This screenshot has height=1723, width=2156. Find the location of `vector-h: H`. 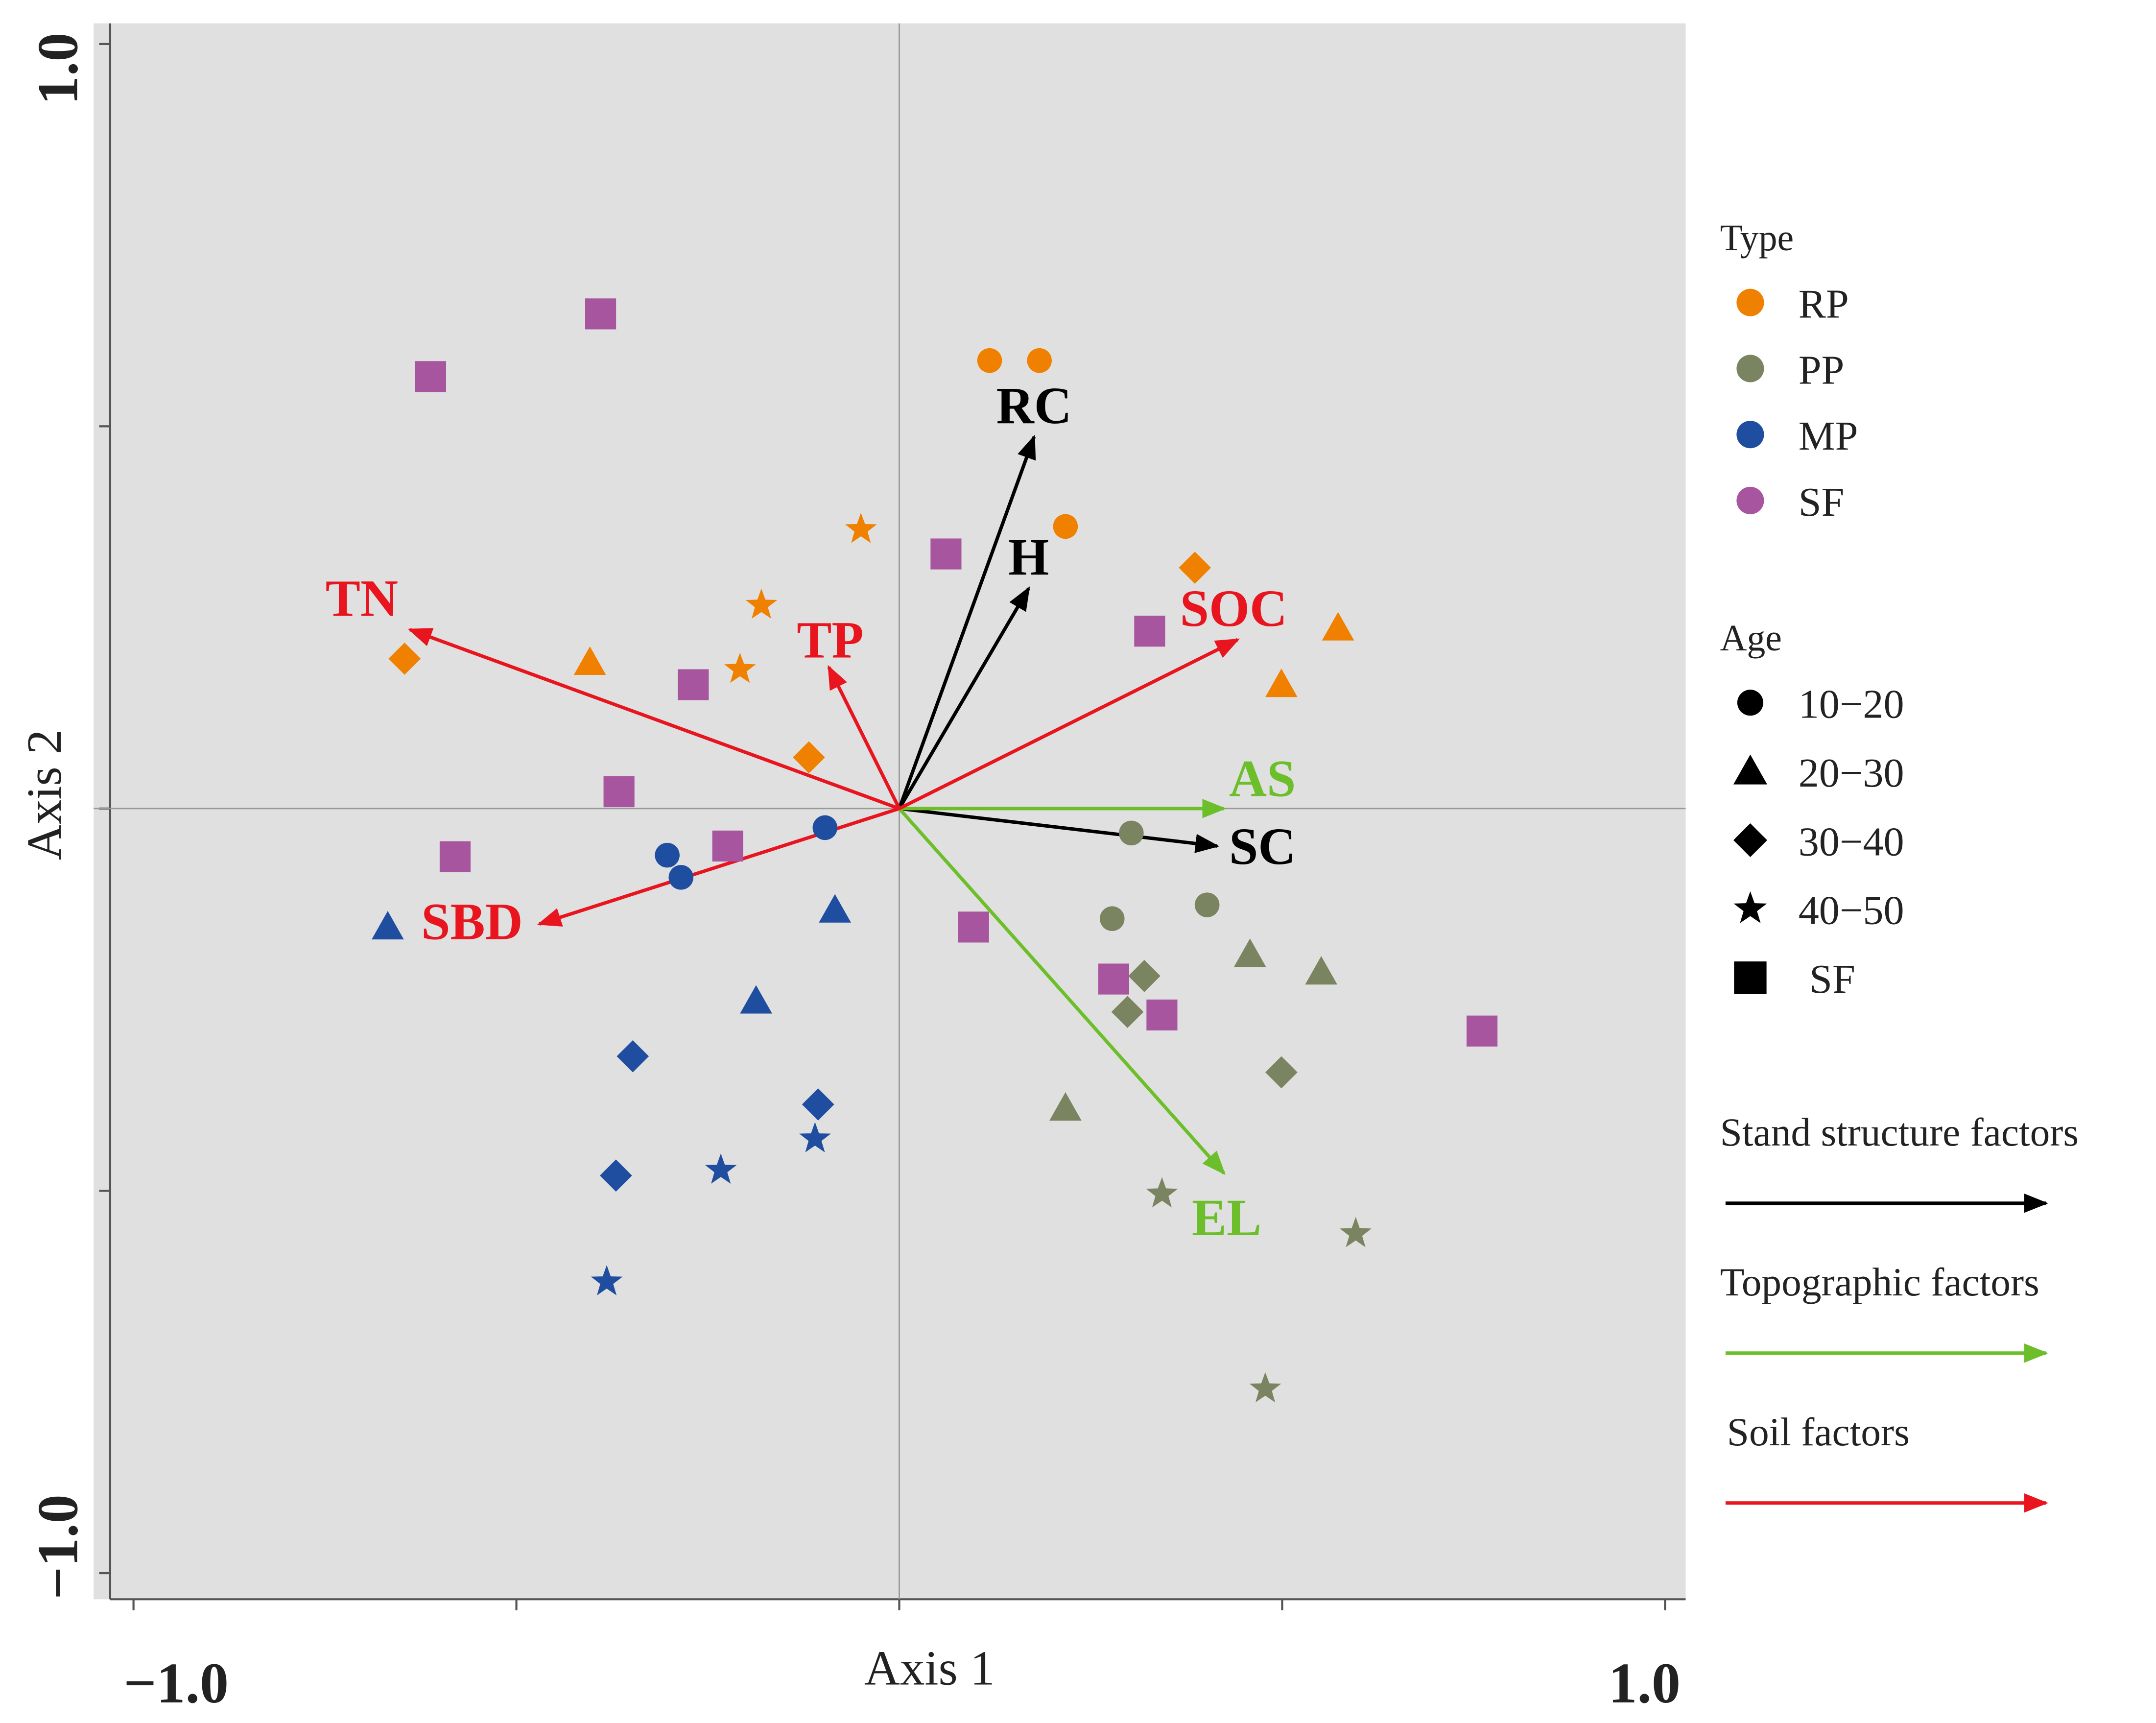

vector-h: H is located at coordinates (973, 669).